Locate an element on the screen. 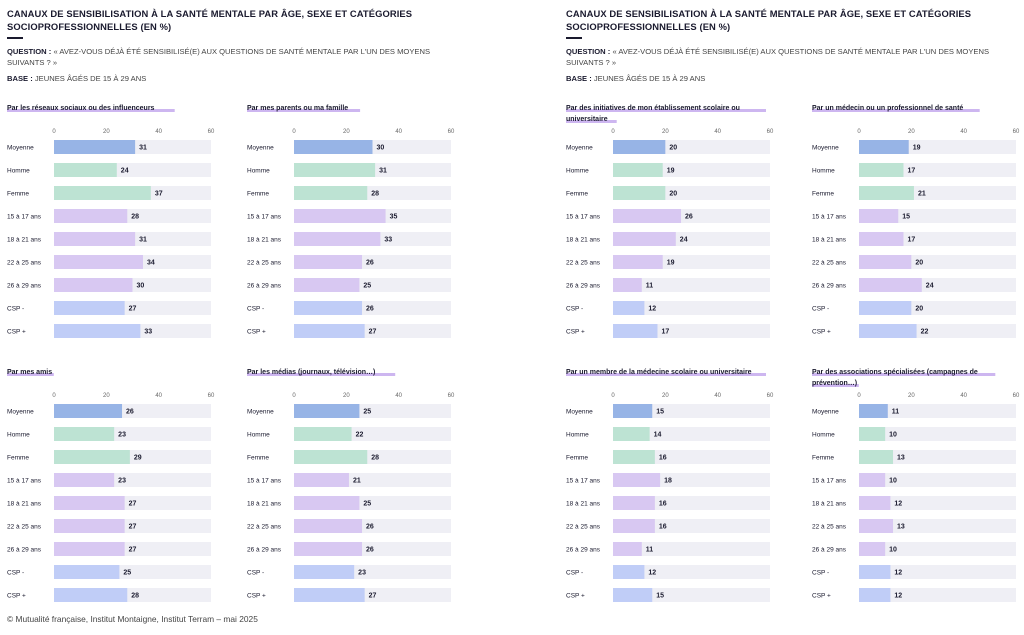  bar-row: Moyenne 15 is located at coordinates (668, 411).